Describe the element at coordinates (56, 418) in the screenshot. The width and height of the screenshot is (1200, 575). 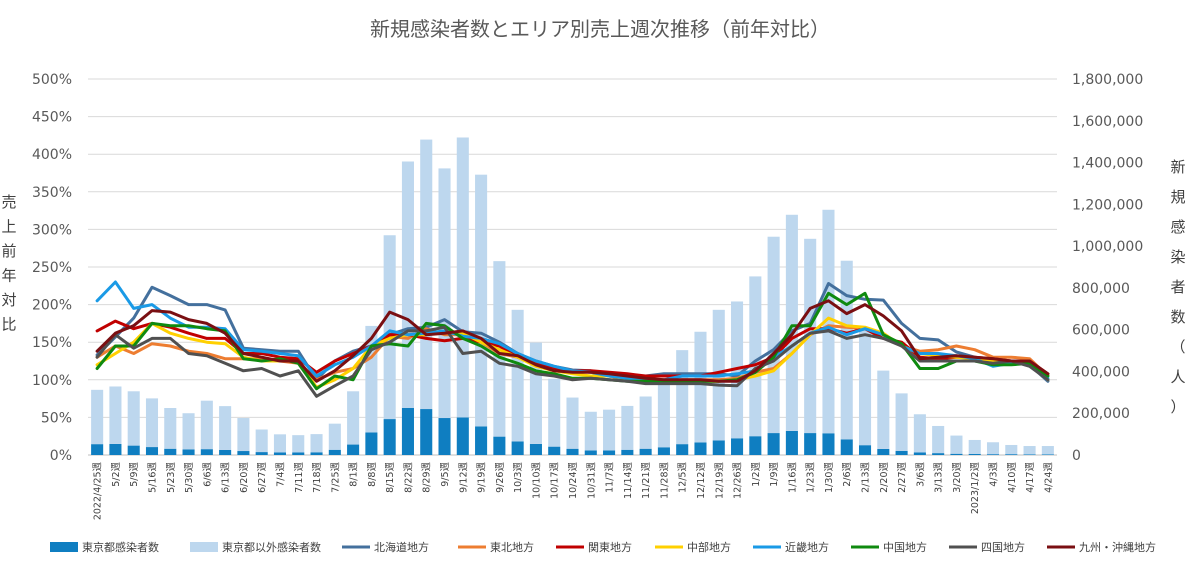
I see `left-tick-label: 50%` at that location.